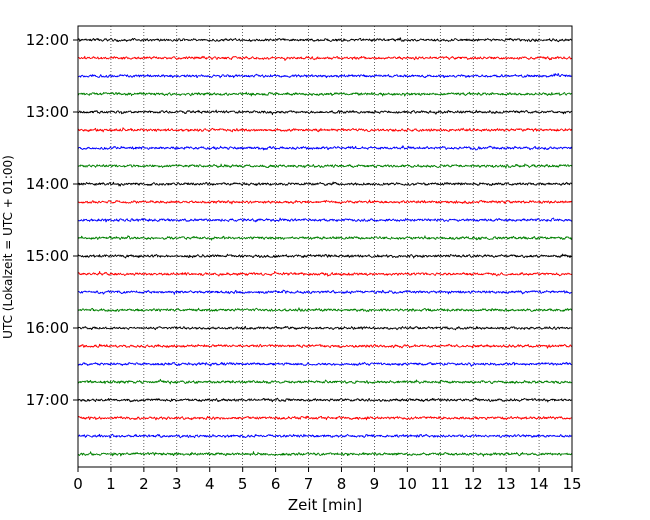 The height and width of the screenshot is (520, 650). I want to click on x-axis-label: Zeit [min], so click(325, 505).